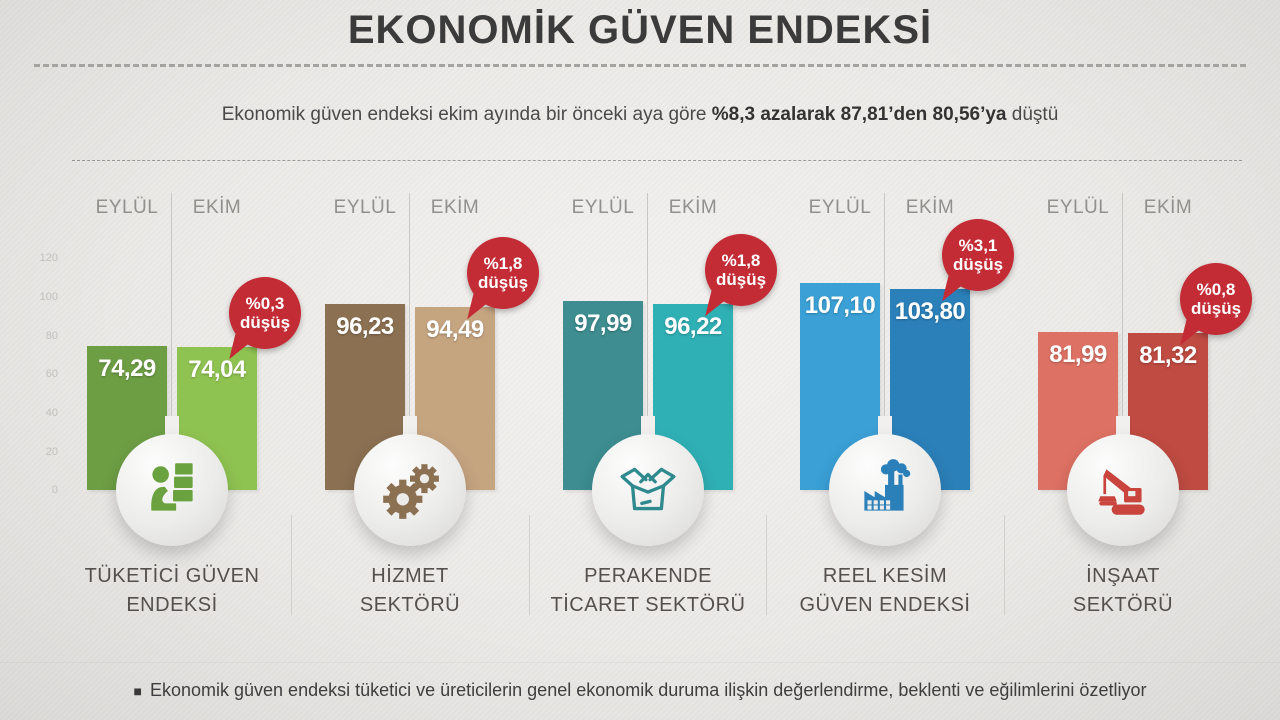 This screenshot has width=1280, height=720. What do you see at coordinates (859, 114) in the screenshot?
I see `subtitle-highlight: %8,3 azalarak 87,81’den 80,56’ya` at bounding box center [859, 114].